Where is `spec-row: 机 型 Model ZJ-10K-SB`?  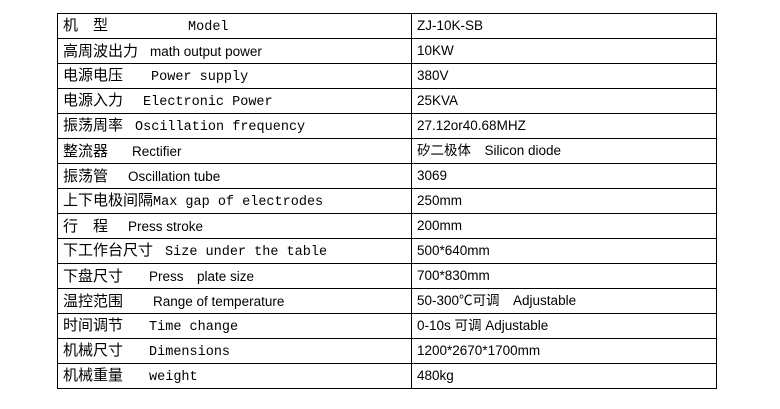 spec-row: 机 型 Model ZJ-10K-SB is located at coordinates (387, 26).